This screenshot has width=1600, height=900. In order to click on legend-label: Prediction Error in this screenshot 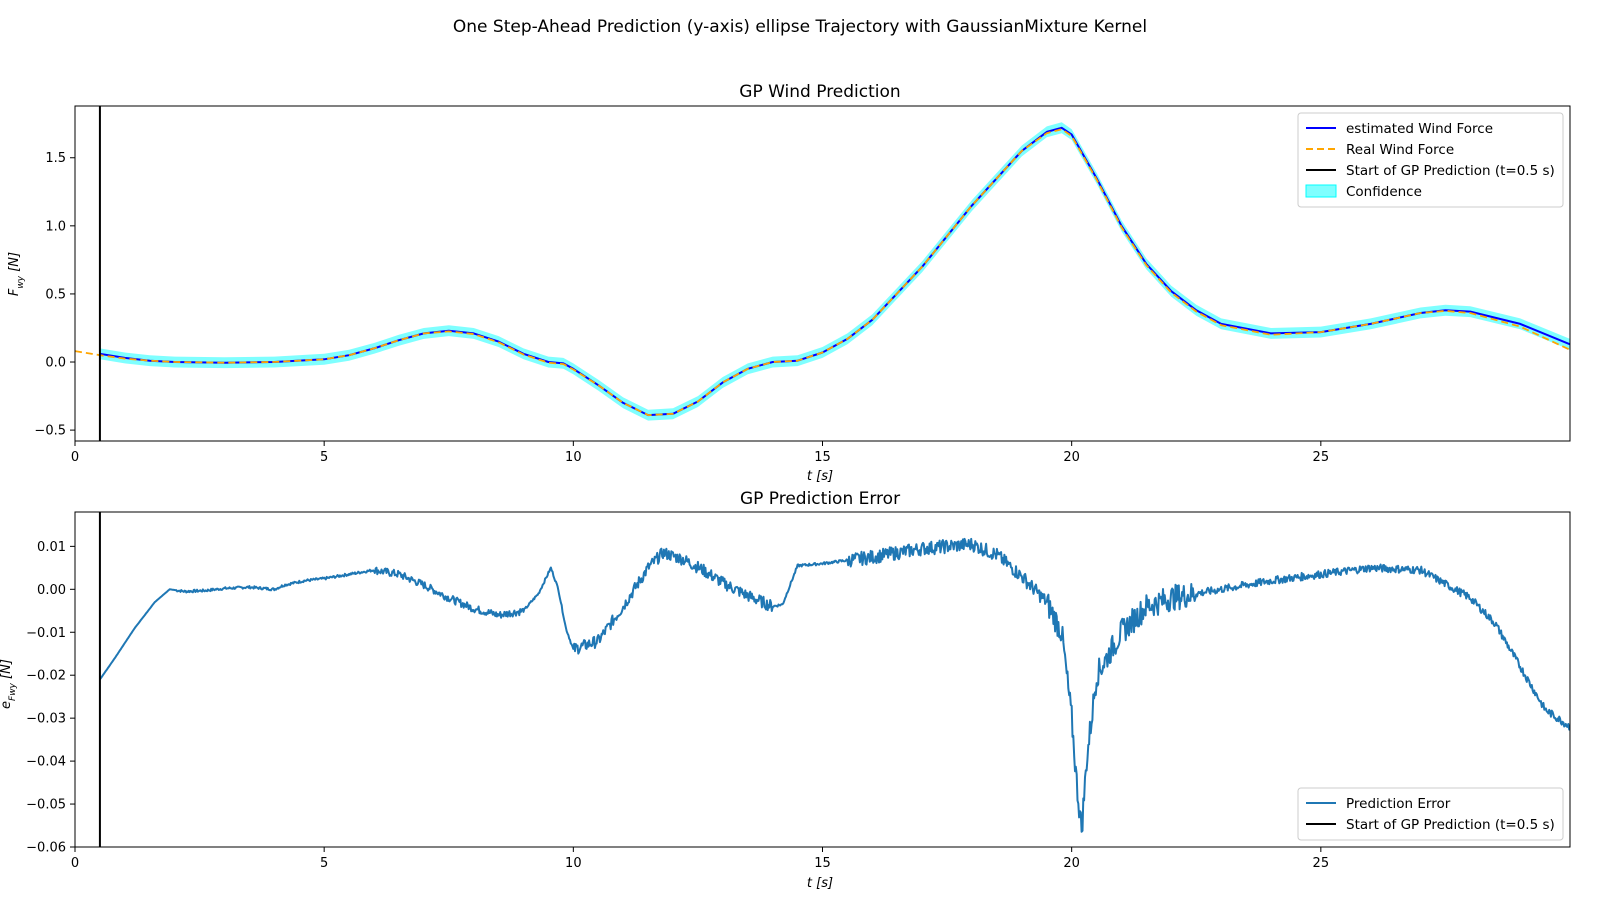, I will do `click(1398, 804)`.